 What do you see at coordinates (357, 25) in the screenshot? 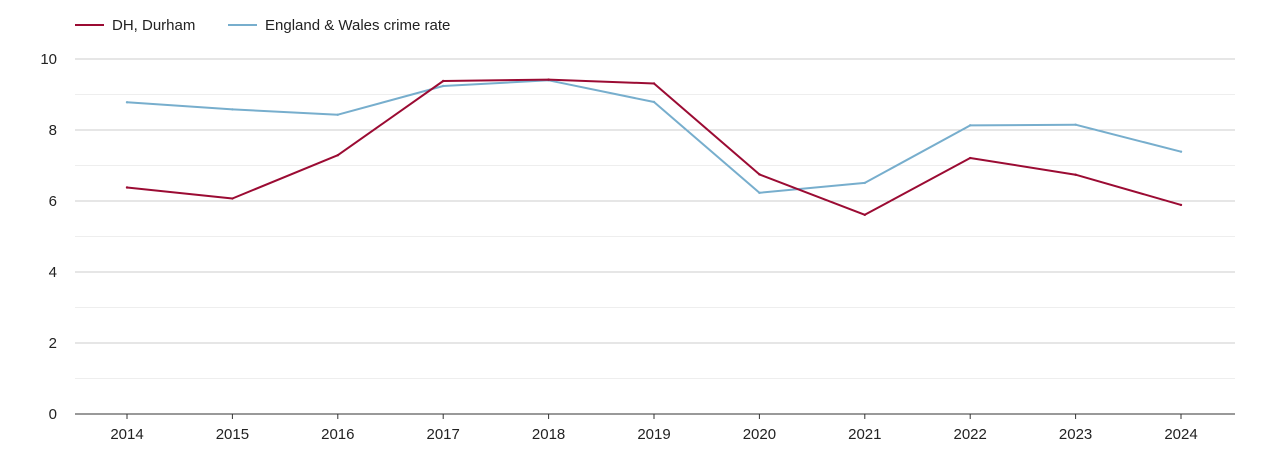
I see `legend-label-england-wales: England & Wales crime rate` at bounding box center [357, 25].